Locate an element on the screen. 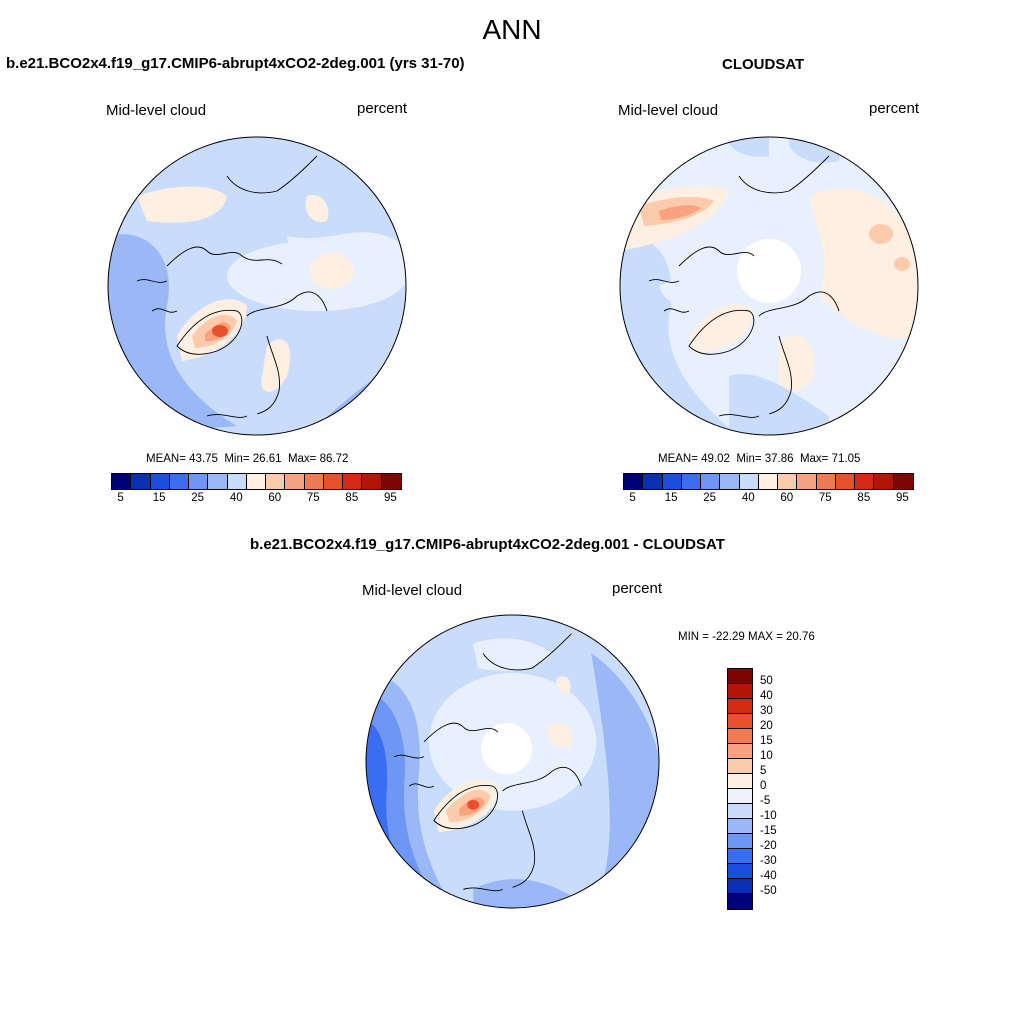 The width and height of the screenshot is (1024, 1024). right-min-value: 37.86 is located at coordinates (779, 459).